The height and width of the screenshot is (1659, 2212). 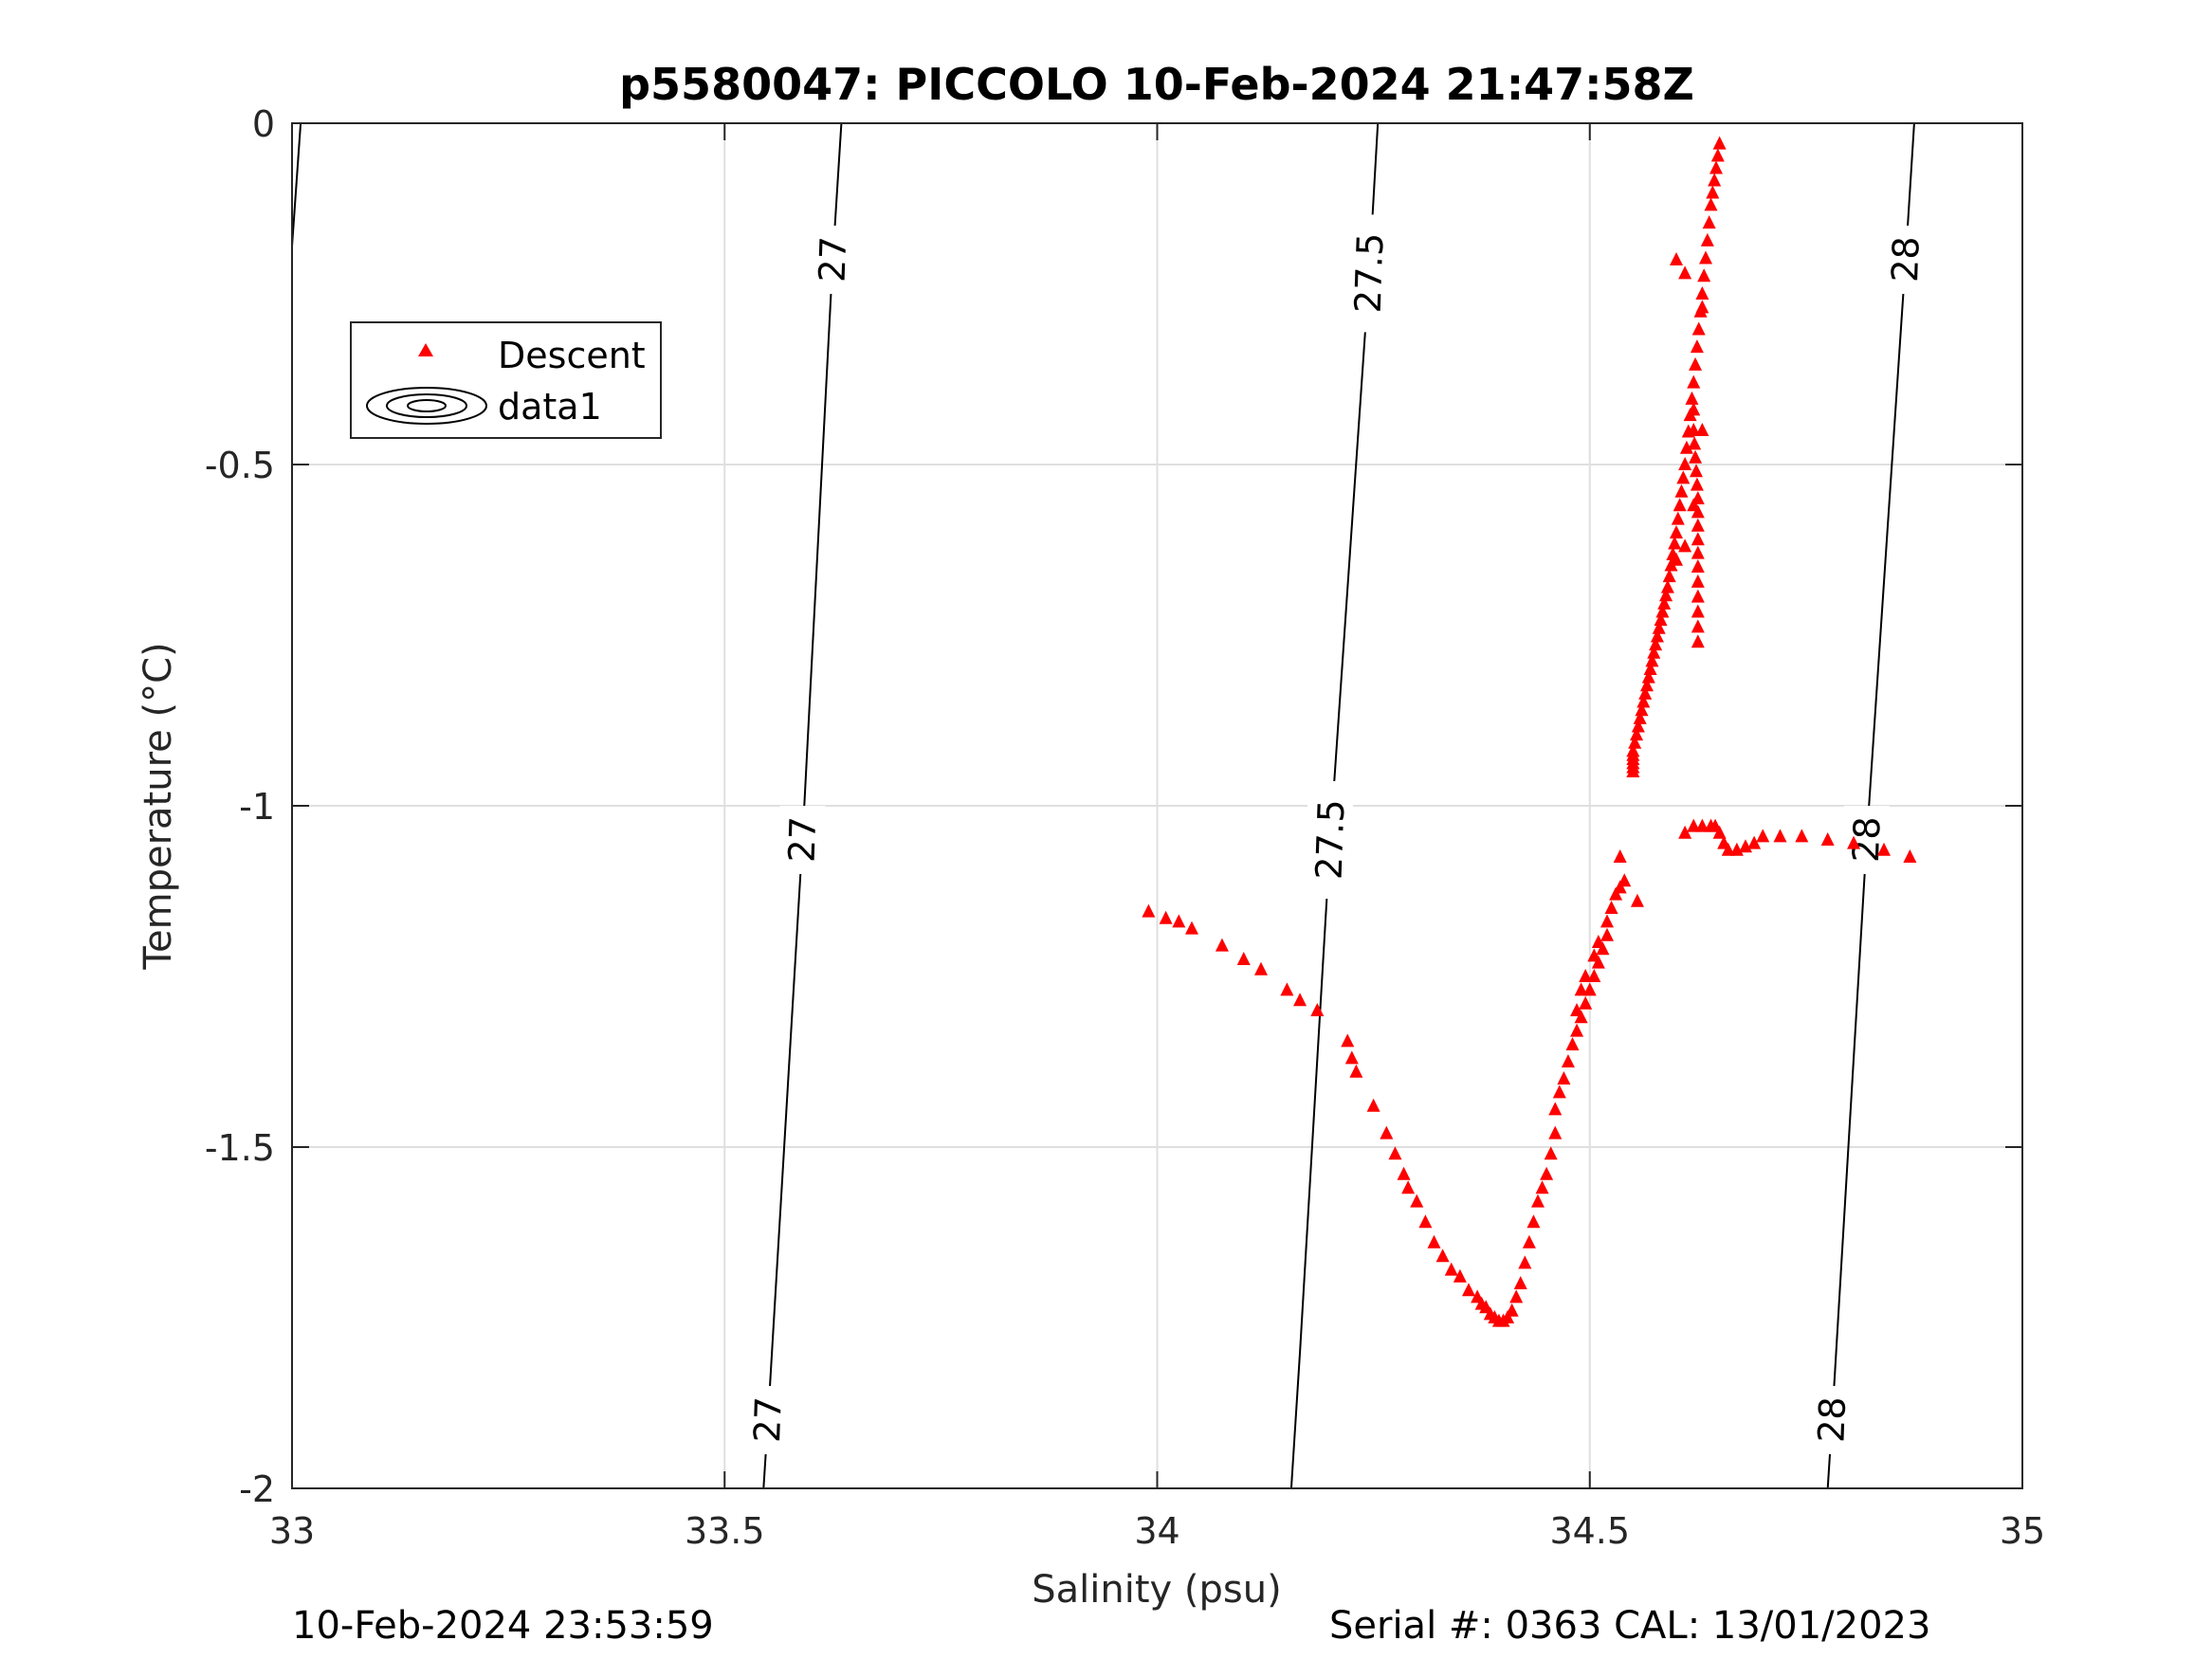 I want to click on x-tick-label: 34.5, so click(x=1589, y=1531).